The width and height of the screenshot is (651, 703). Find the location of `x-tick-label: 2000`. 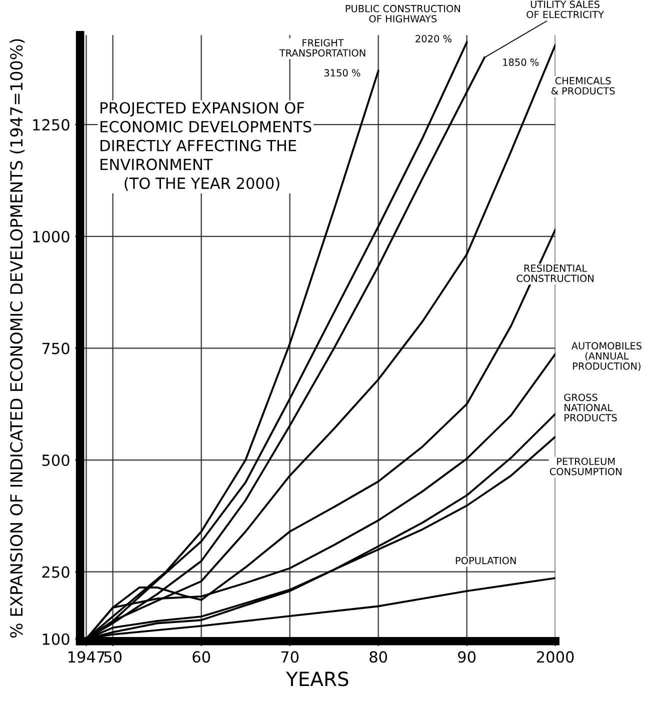

x-tick-label: 2000 is located at coordinates (555, 657).